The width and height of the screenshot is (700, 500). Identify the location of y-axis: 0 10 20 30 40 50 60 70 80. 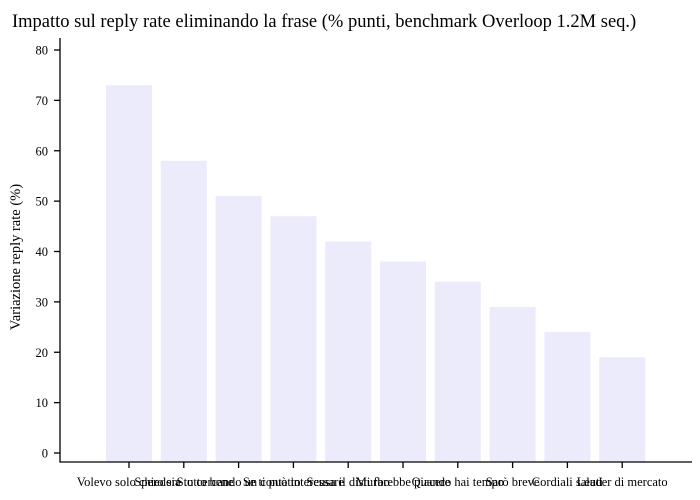
(48, 252).